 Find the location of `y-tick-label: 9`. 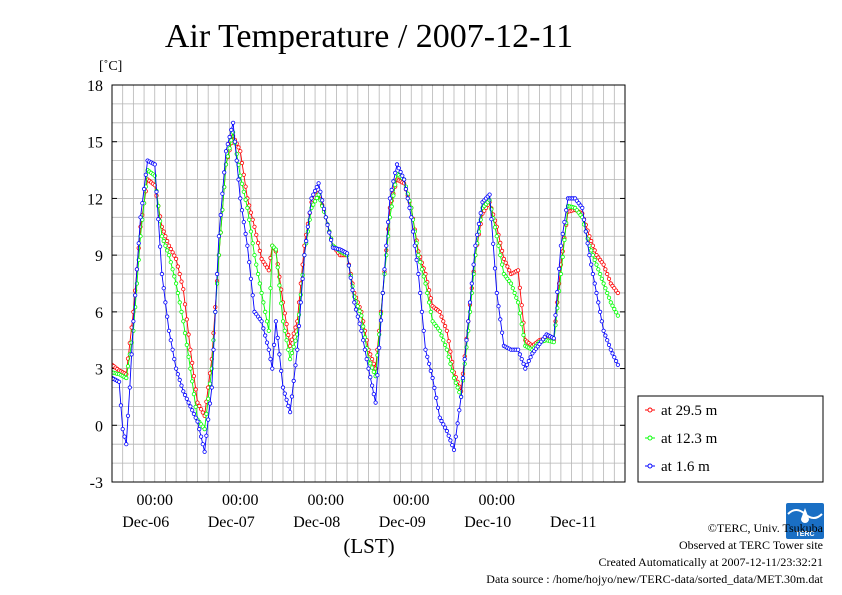

y-tick-label: 9 is located at coordinates (99, 256).